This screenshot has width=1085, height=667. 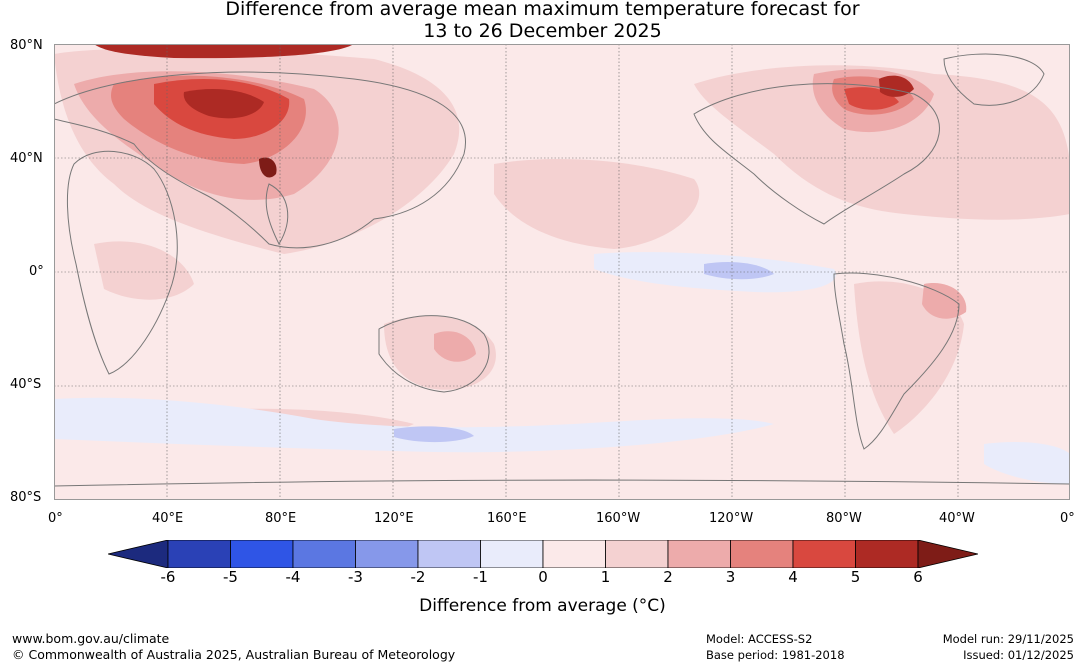 What do you see at coordinates (144, 270) in the screenshot?
I see `anomaly-region-south-atlantic-1to2` at bounding box center [144, 270].